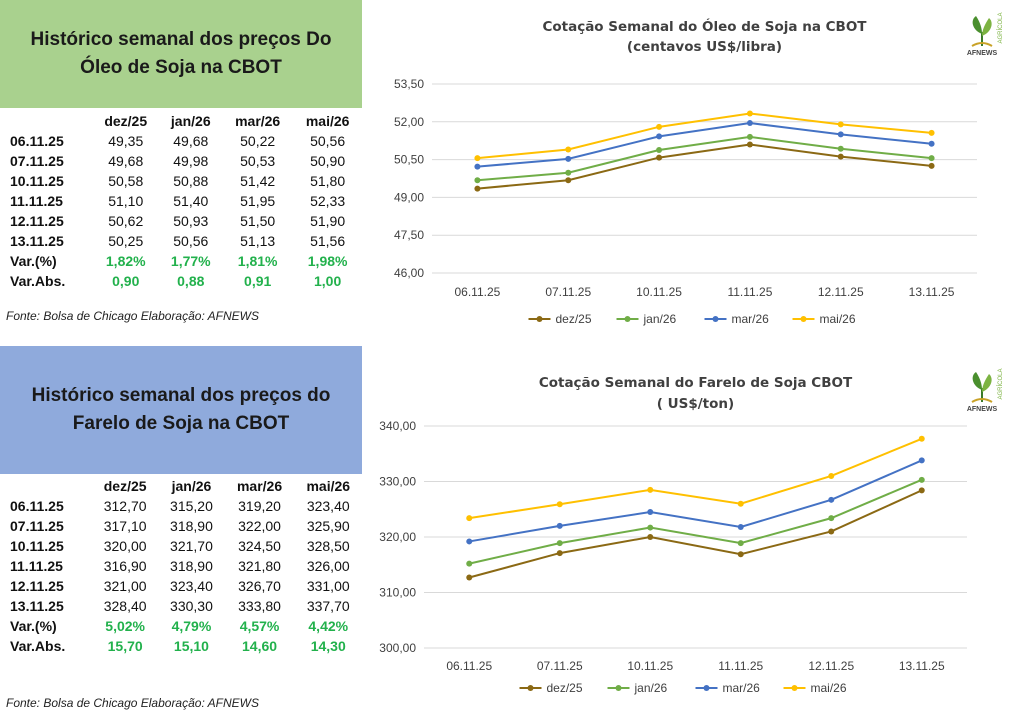 This screenshot has height=713, width=1024. Describe the element at coordinates (181, 586) in the screenshot. I see `table-row: 12.11.25 321,00 323,40 326,70 331,00` at that location.